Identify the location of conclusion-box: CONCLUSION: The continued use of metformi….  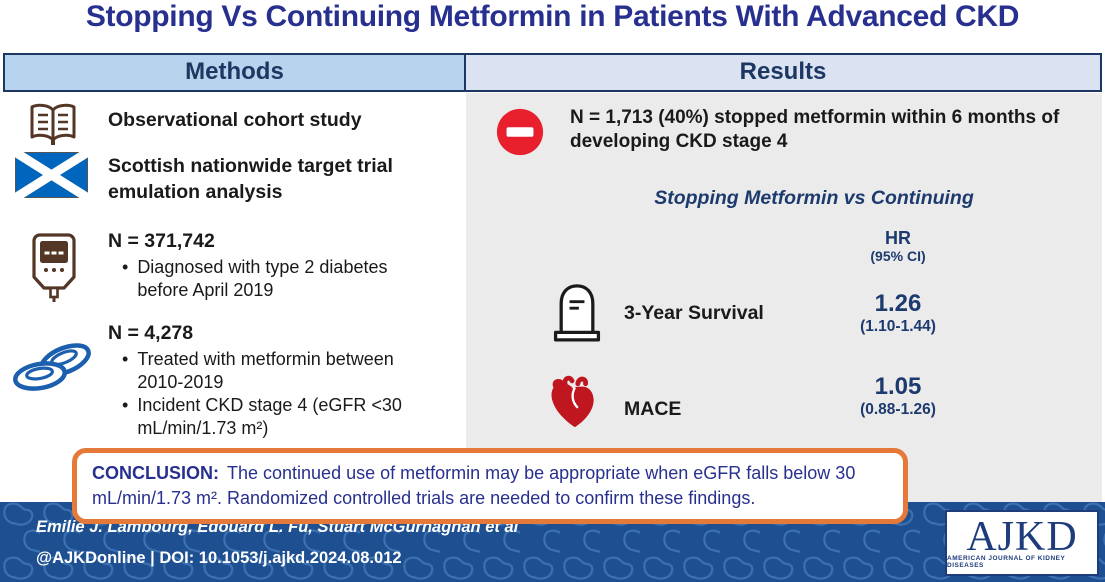
(490, 486).